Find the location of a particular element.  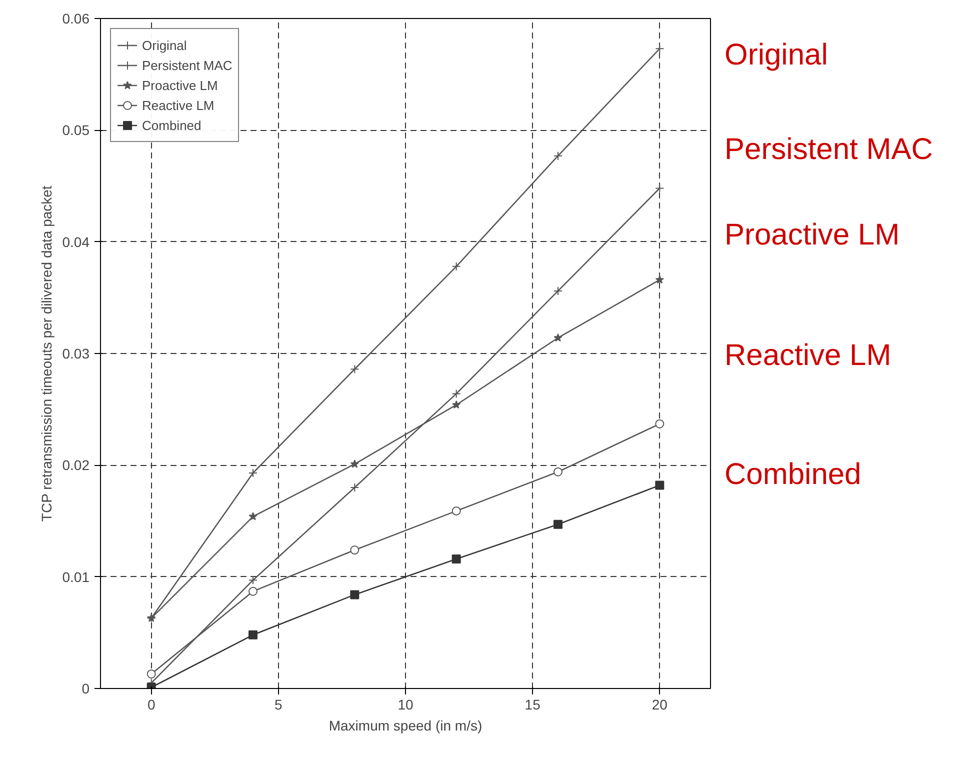

x-tick-label: 15 is located at coordinates (532, 704).